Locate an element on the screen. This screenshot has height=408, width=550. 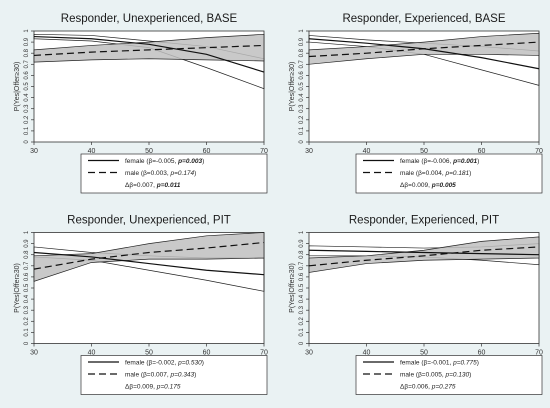
legend-p-value: p=0.775 is located at coordinates (464, 363).